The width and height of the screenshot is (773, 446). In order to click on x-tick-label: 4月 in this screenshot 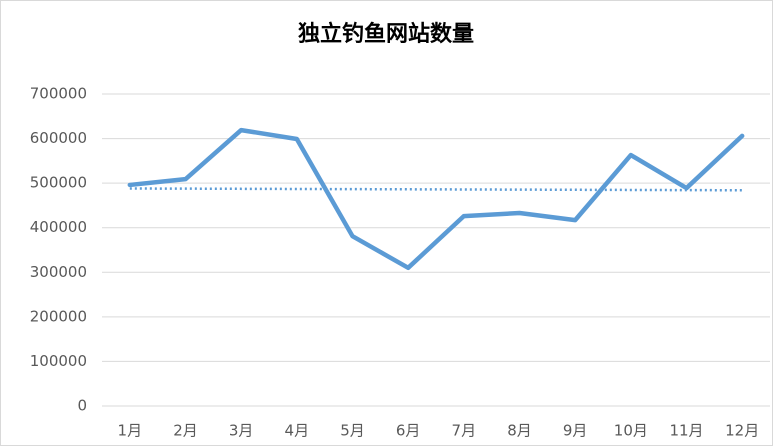, I will do `click(297, 431)`.